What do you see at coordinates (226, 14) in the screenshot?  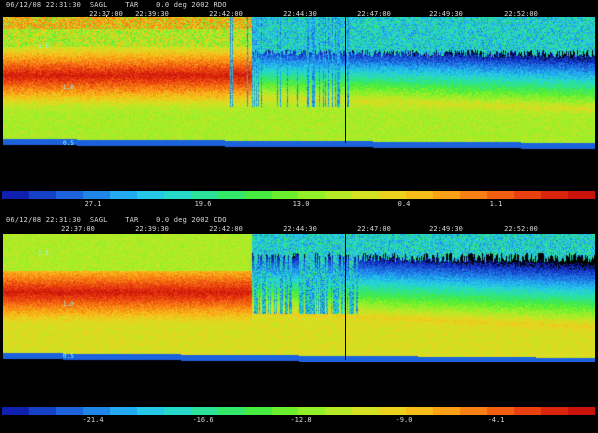 I see `top-time-tick: 22:42:00` at bounding box center [226, 14].